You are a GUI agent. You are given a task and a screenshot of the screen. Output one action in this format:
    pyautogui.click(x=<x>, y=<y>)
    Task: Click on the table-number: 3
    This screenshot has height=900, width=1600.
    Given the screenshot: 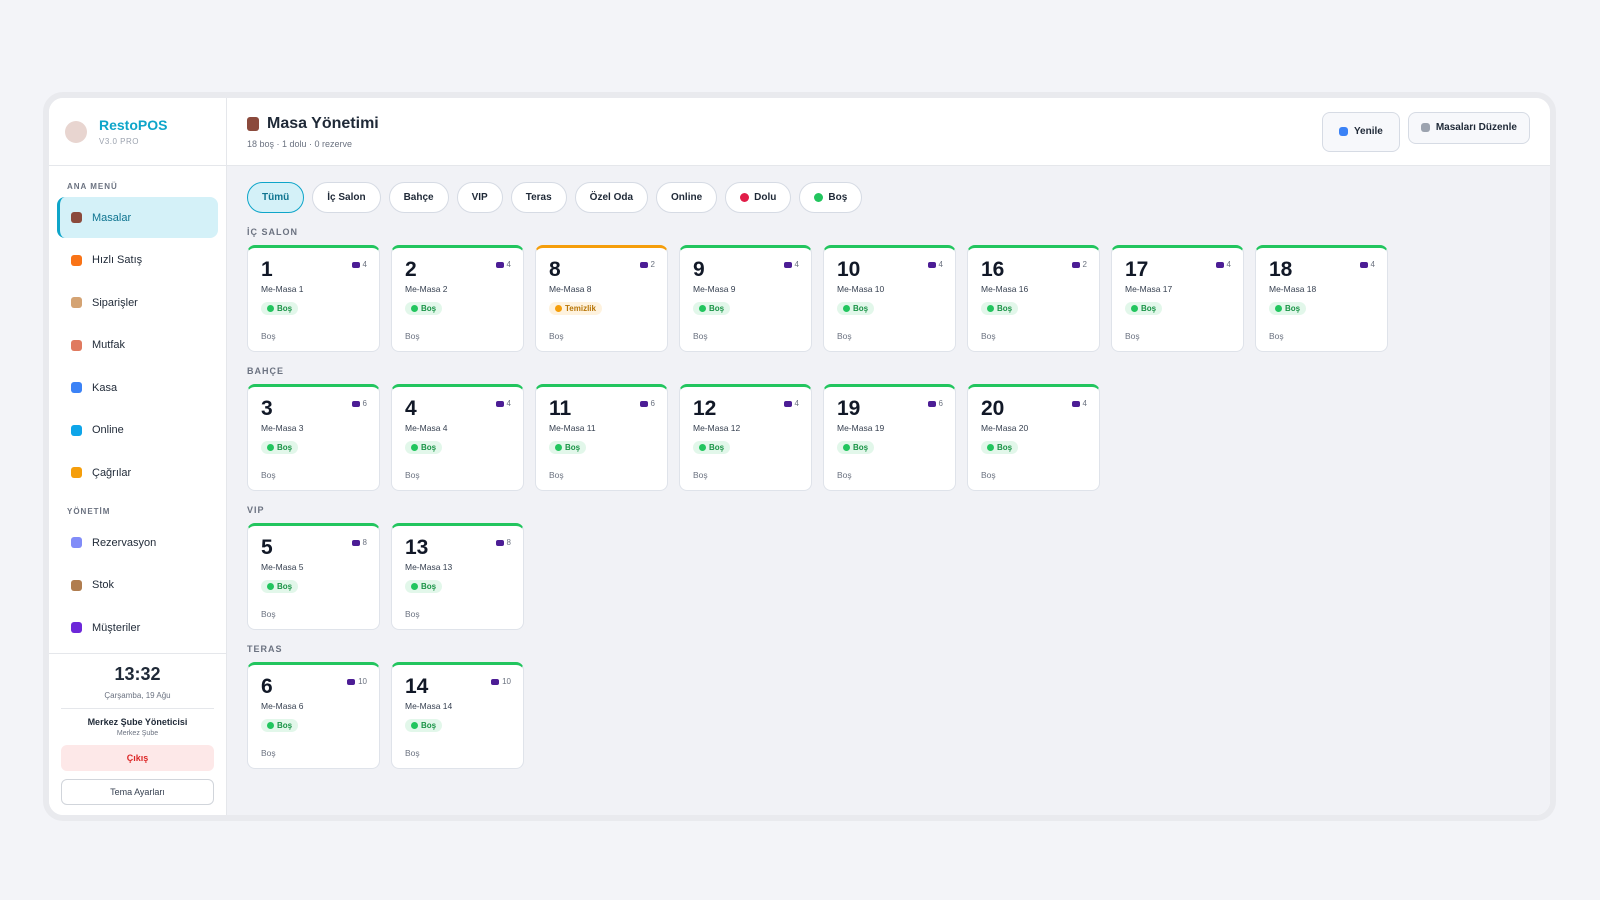 What is the action you would take?
    pyautogui.click(x=267, y=408)
    